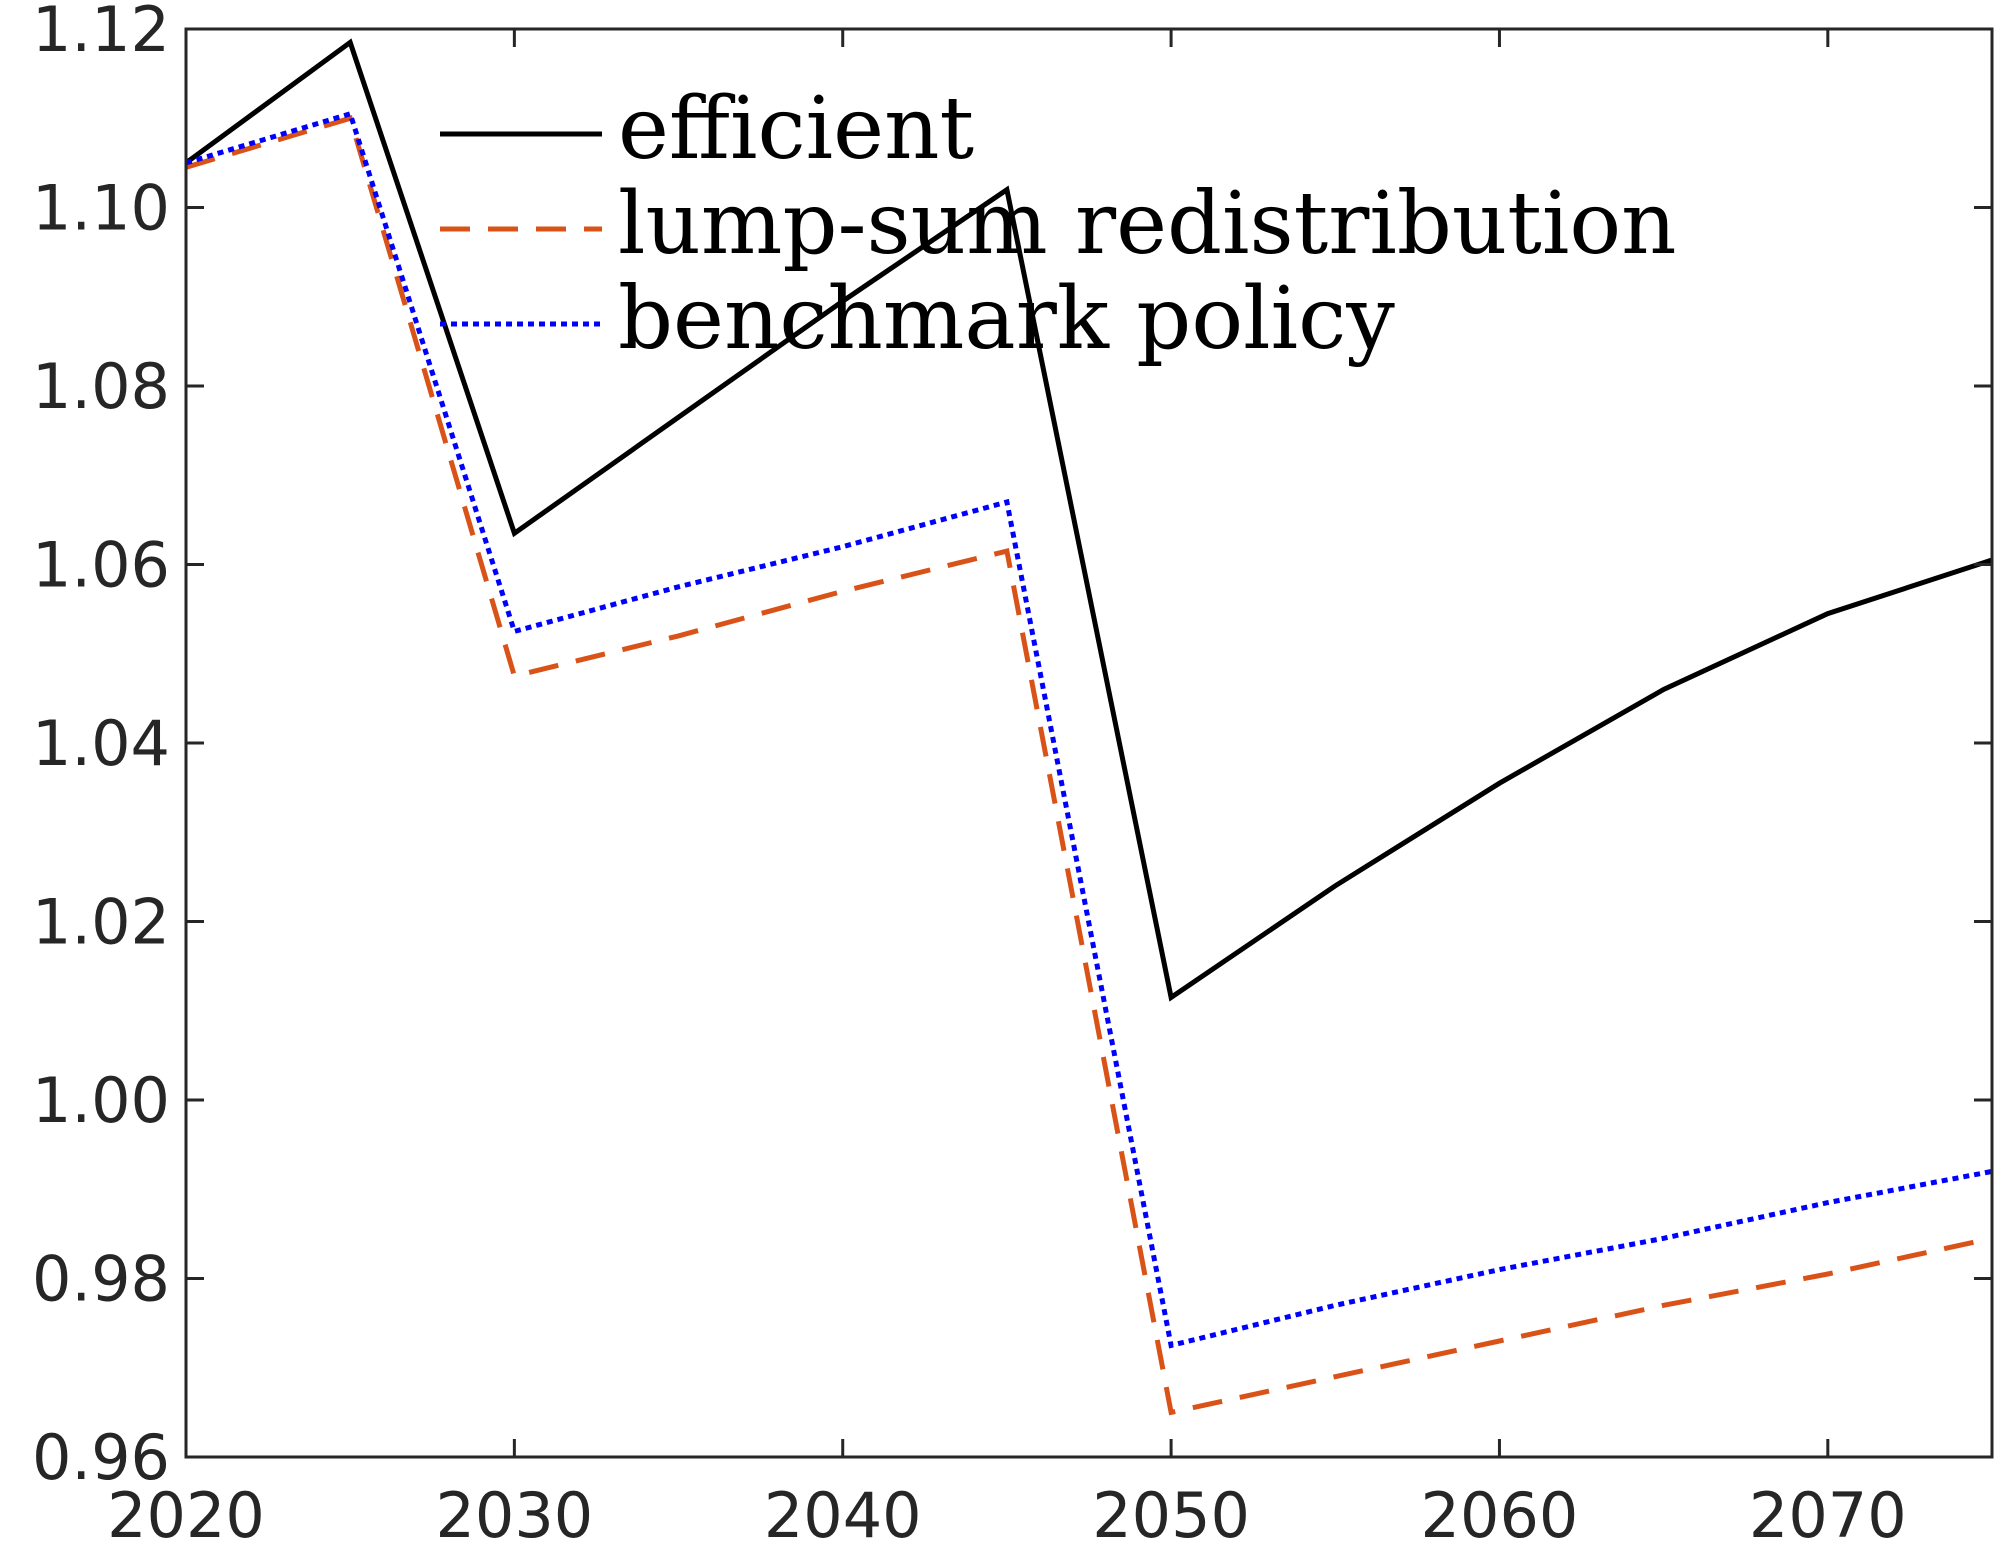 The height and width of the screenshot is (1554, 1996). What do you see at coordinates (101, 1457) in the screenshot?
I see `y-tick-label: 0.96` at bounding box center [101, 1457].